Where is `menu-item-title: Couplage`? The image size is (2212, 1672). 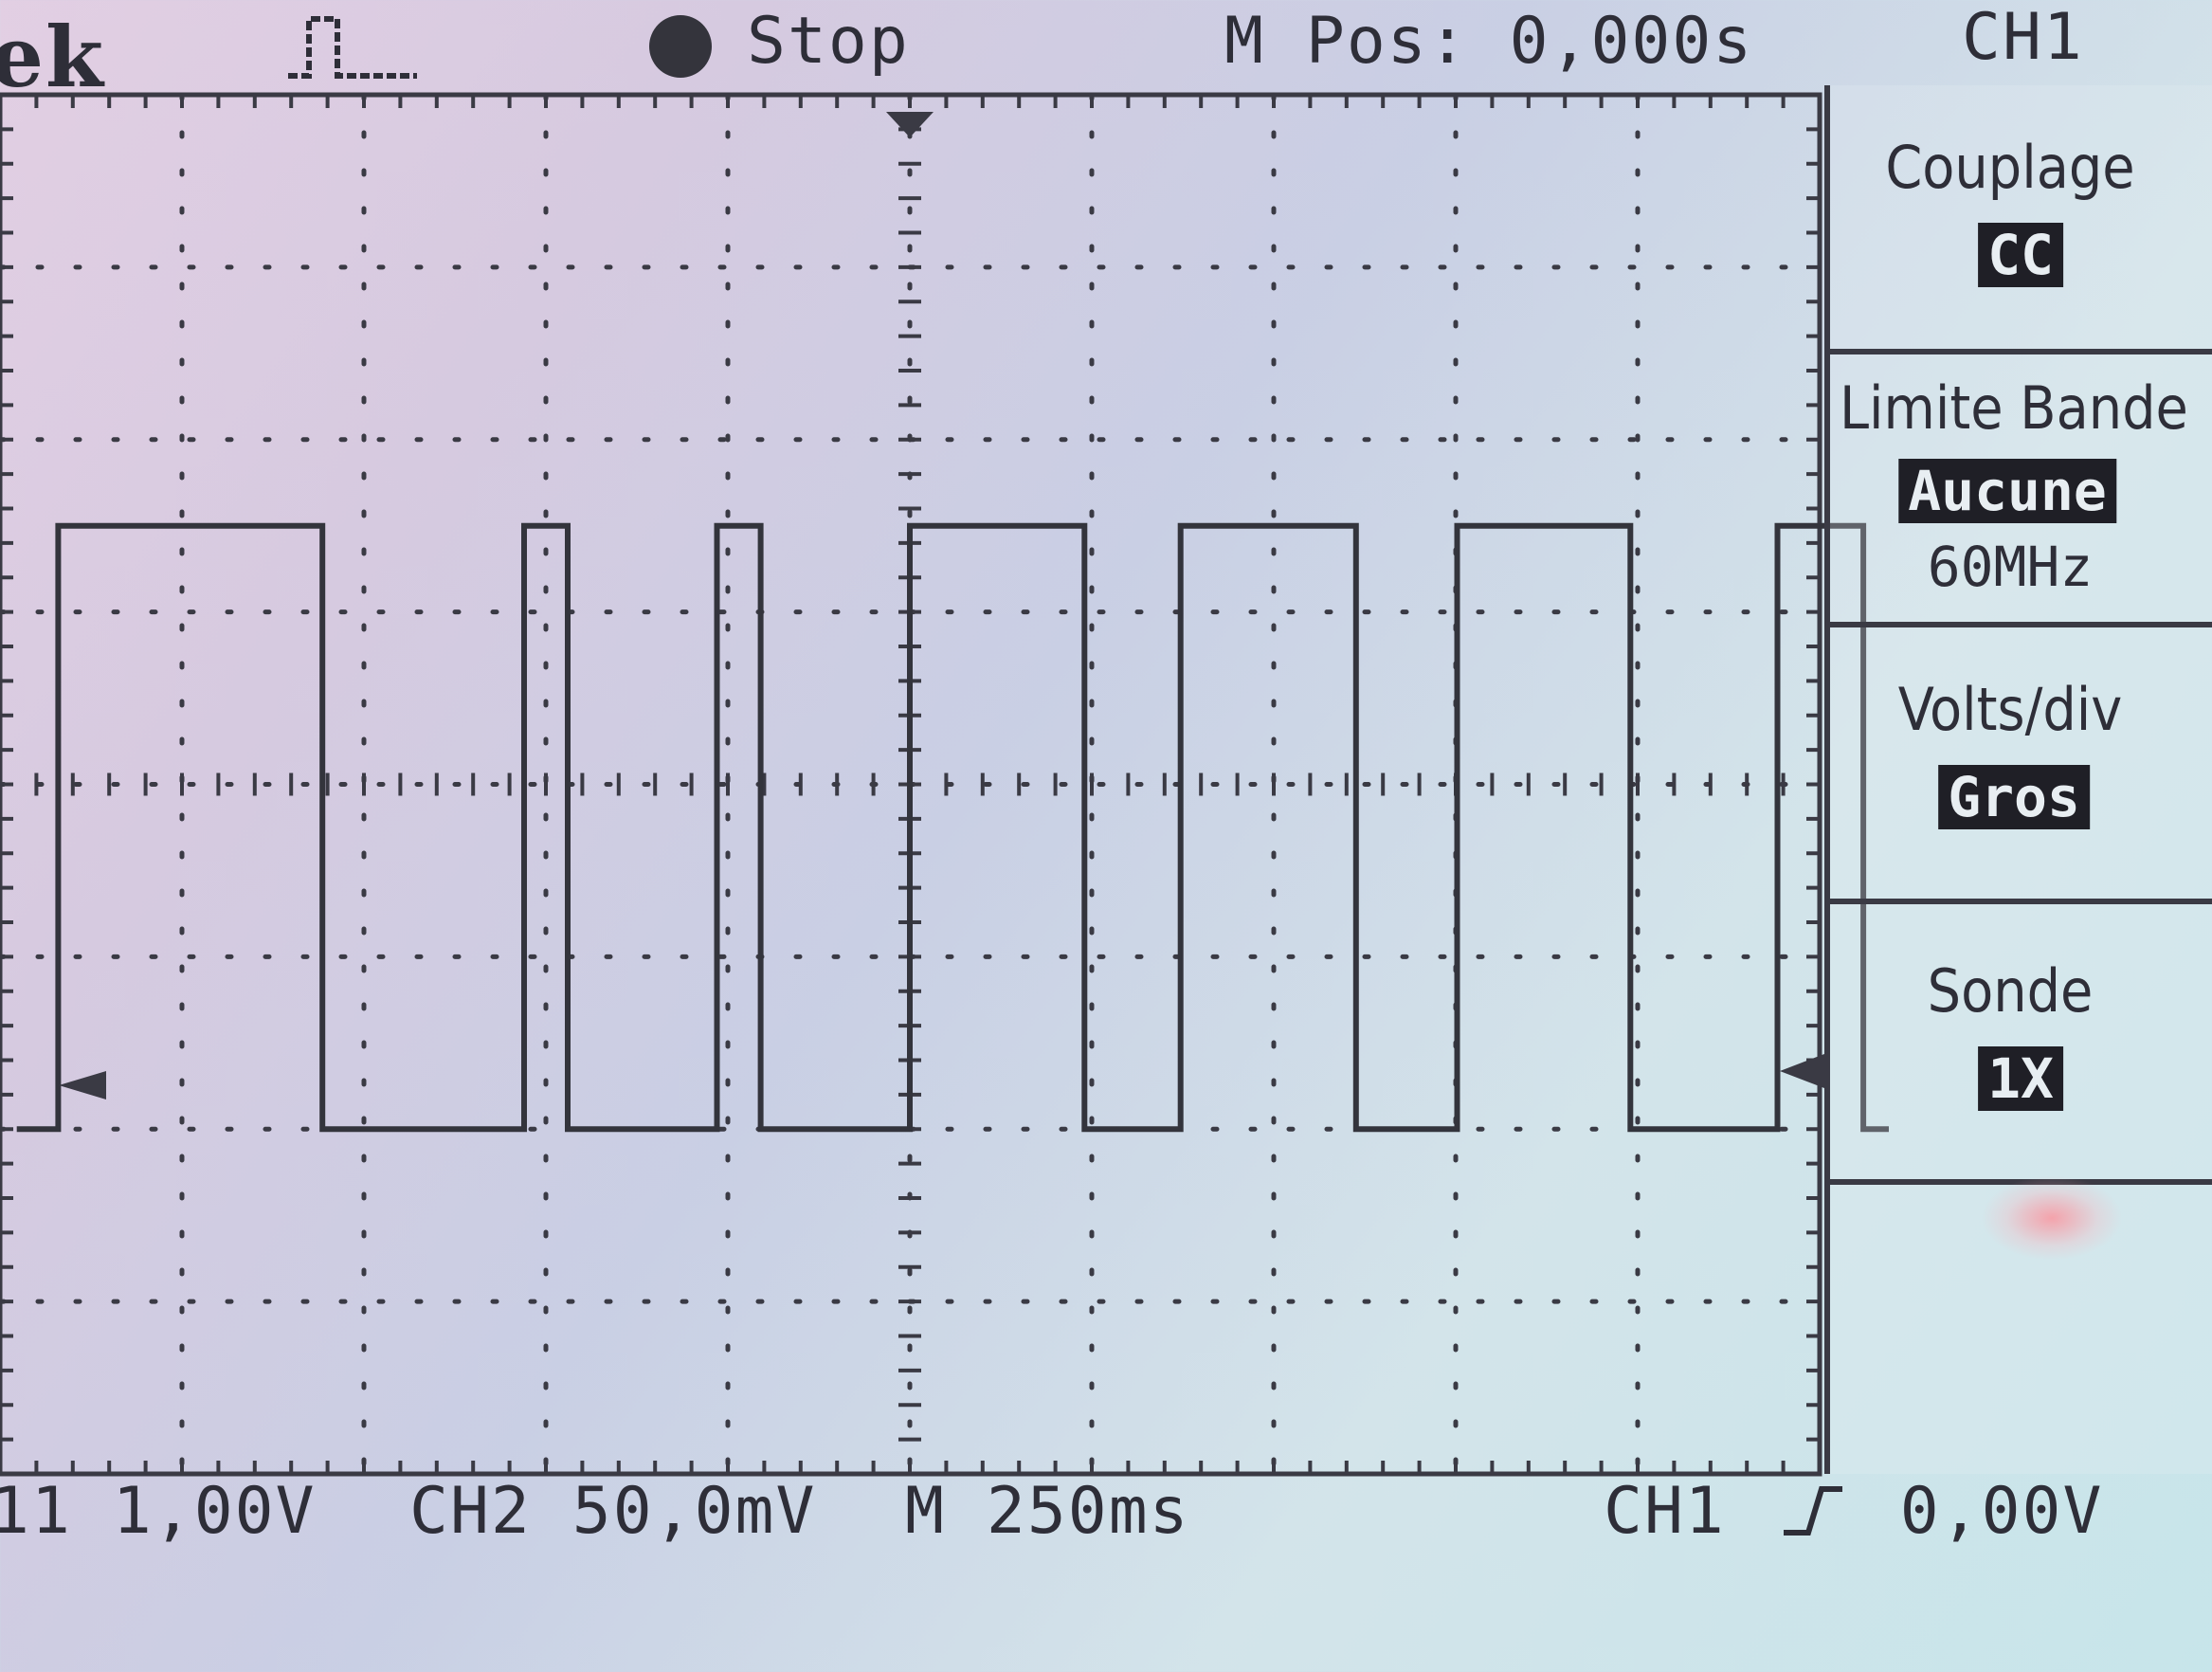
menu-item-title: Couplage is located at coordinates (2010, 167).